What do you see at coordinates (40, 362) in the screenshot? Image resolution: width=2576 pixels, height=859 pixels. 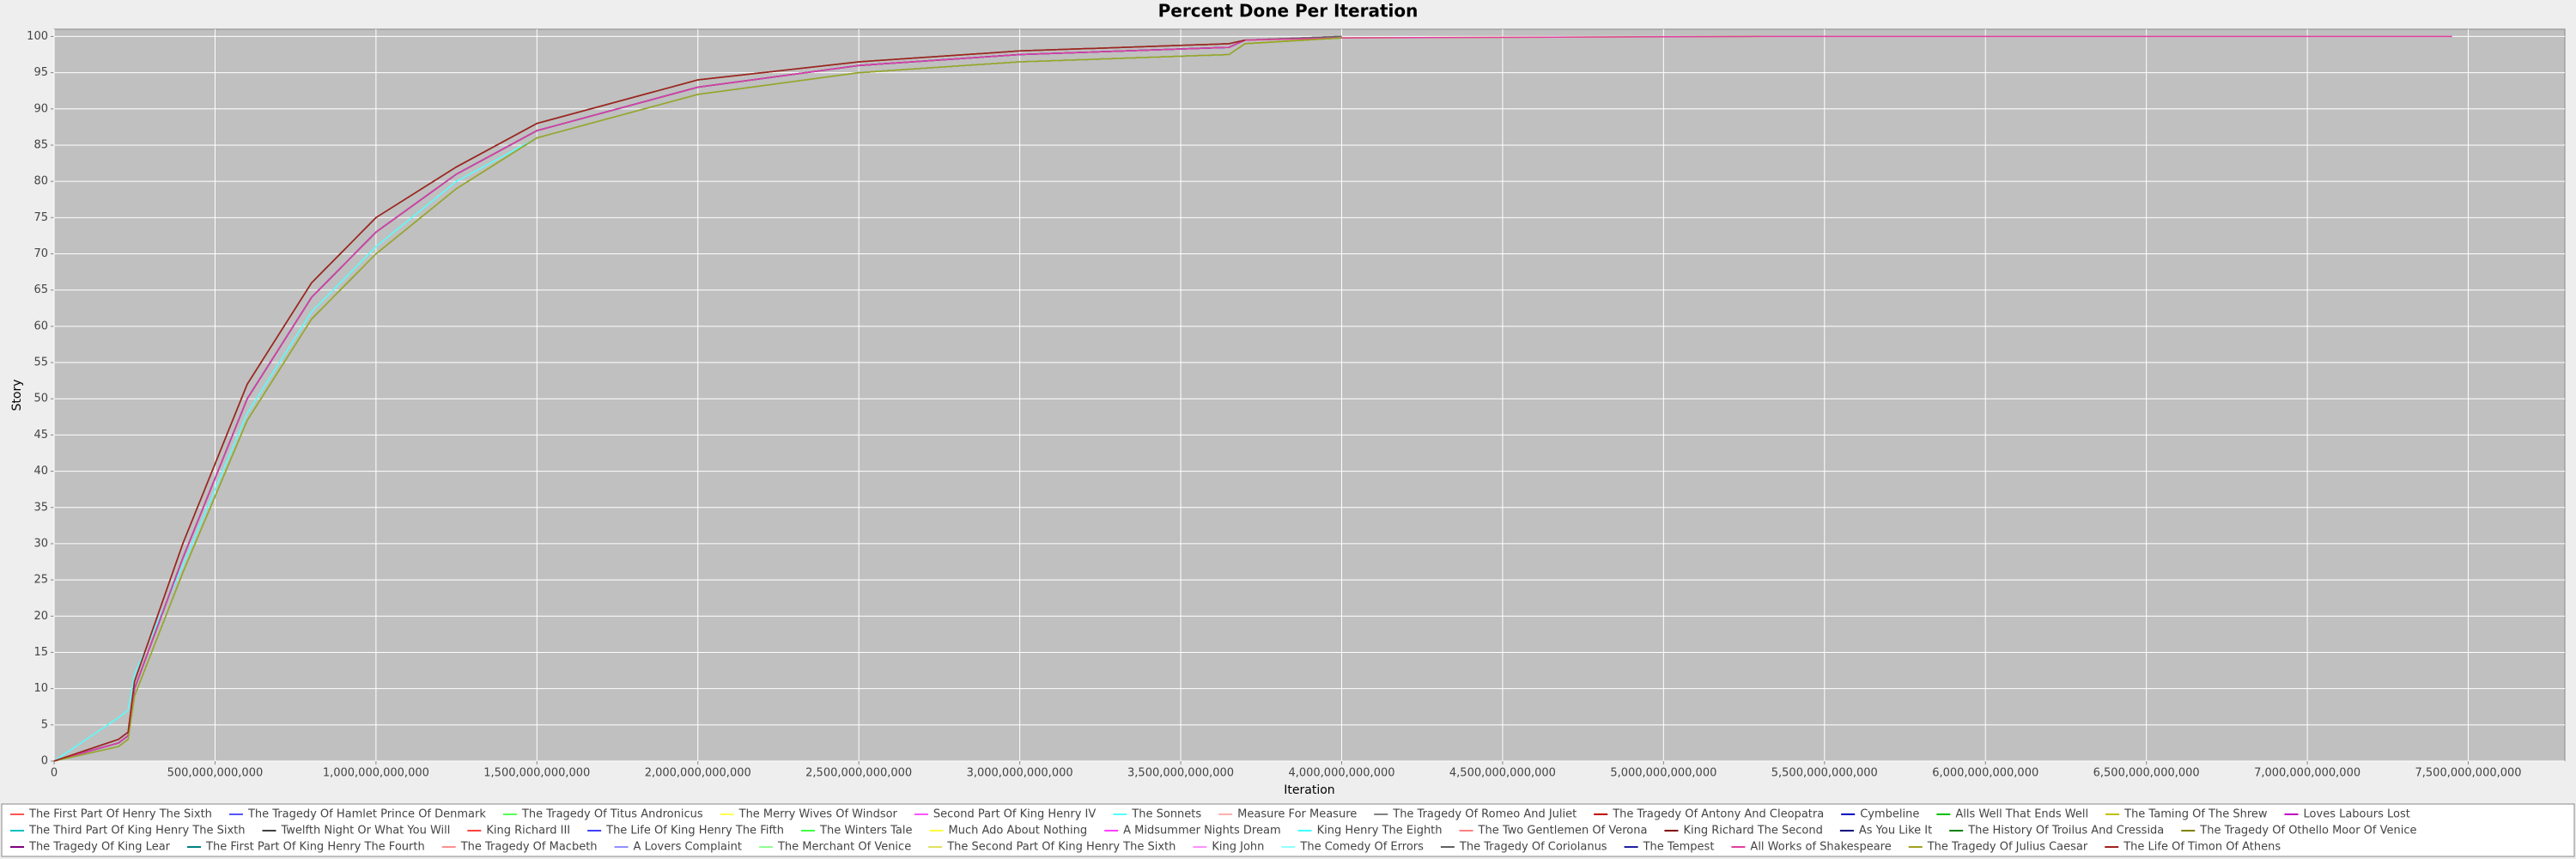 I see `y-tick-label: 55` at bounding box center [40, 362].